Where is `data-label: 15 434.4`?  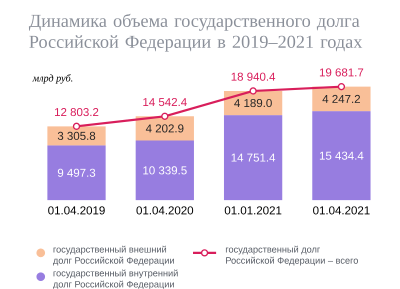
data-label: 15 434.4 is located at coordinates (342, 156).